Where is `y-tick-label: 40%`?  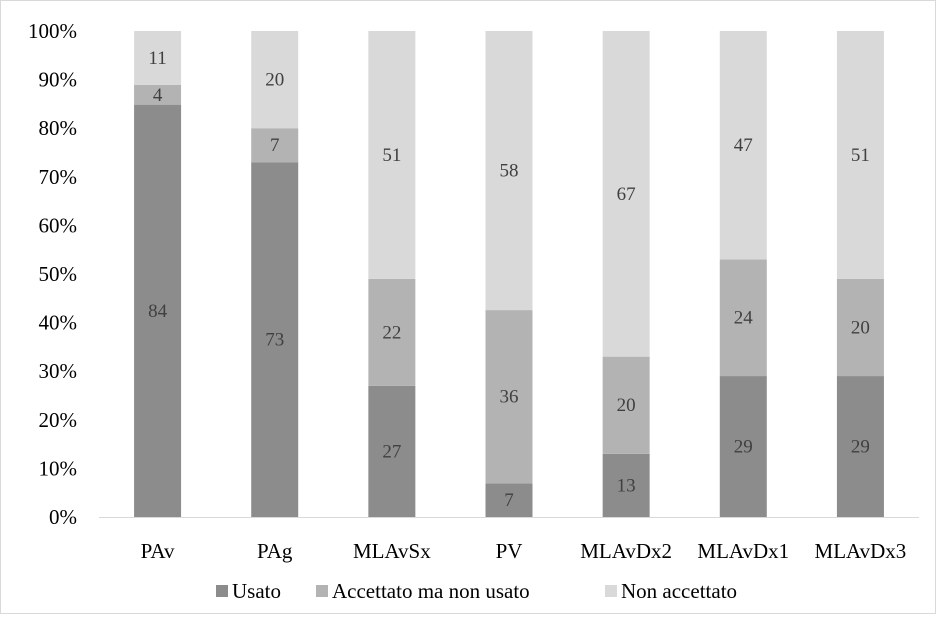 y-tick-label: 40% is located at coordinates (58, 323).